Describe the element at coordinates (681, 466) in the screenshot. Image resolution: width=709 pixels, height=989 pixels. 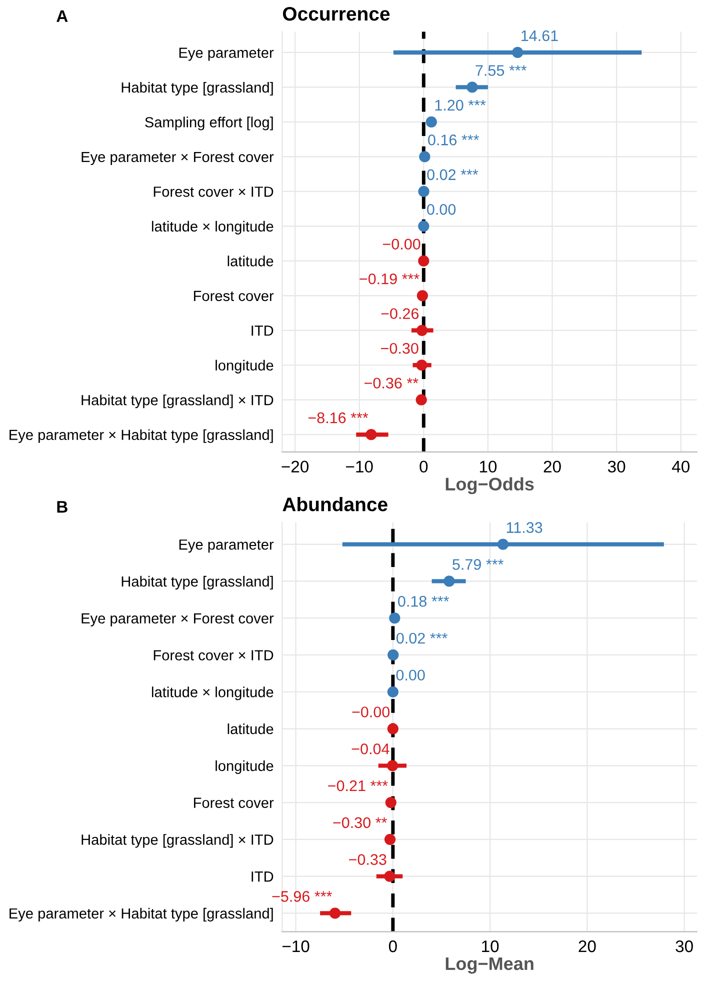
I see `x-tick-label: 40` at that location.